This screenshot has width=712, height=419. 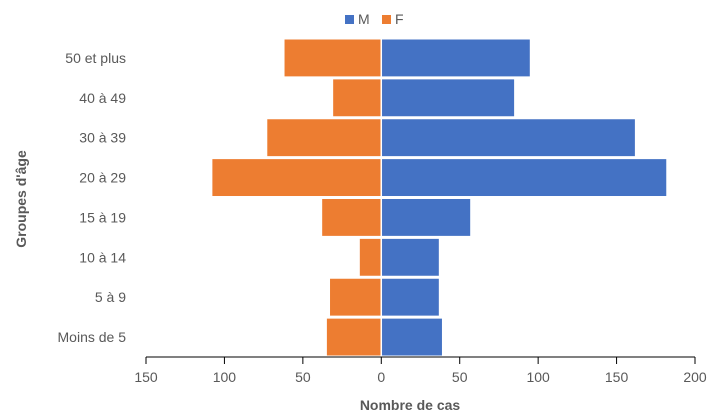 What do you see at coordinates (386, 19) in the screenshot?
I see `legend-swatch-f` at bounding box center [386, 19].